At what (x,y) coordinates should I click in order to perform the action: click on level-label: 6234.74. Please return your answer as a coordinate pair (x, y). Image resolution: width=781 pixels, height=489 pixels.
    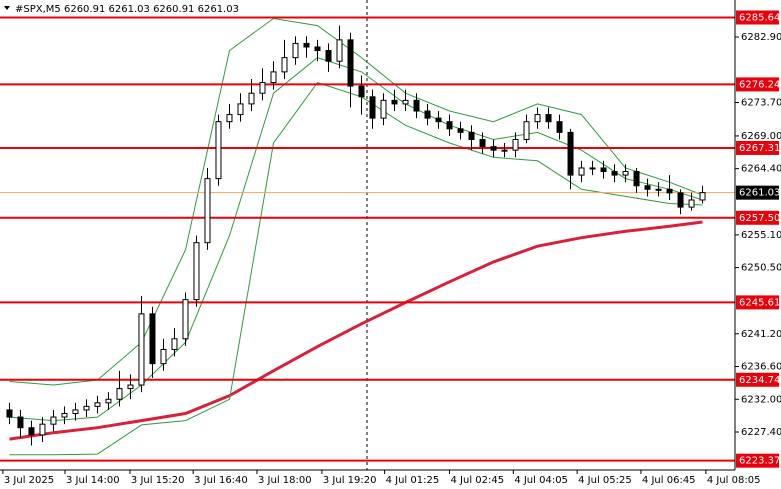
    Looking at the image, I should click on (759, 380).